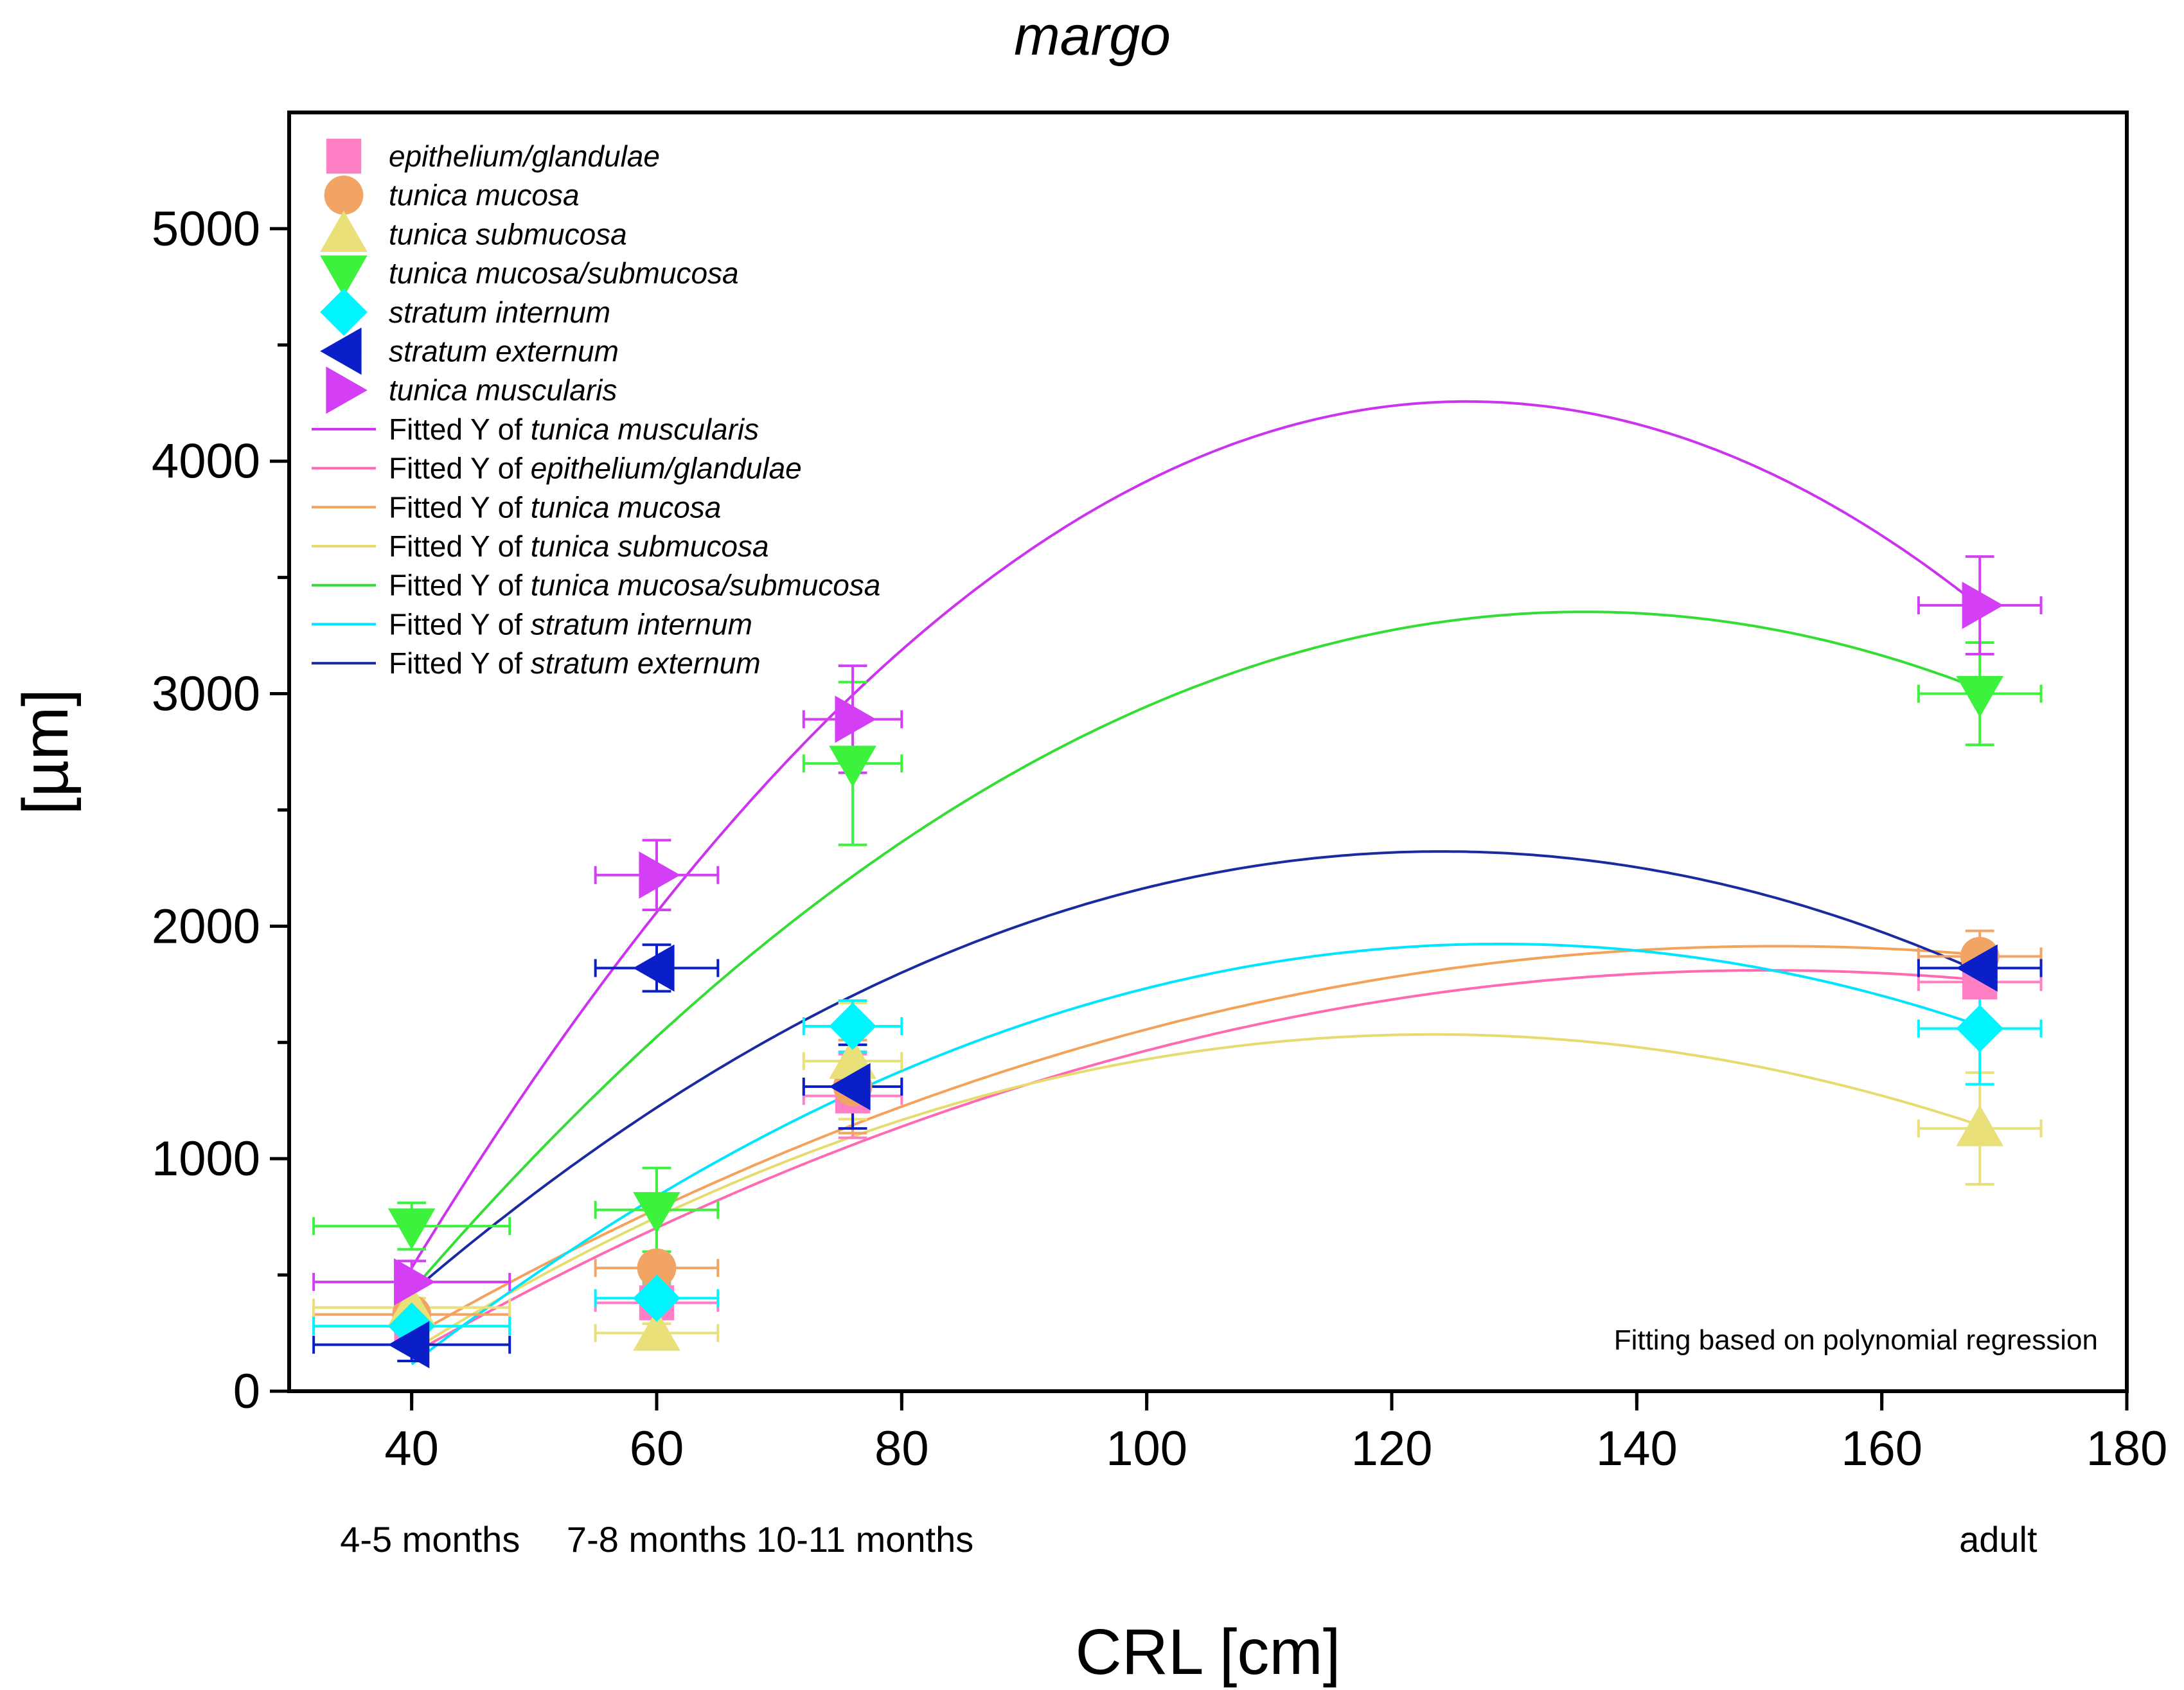  I want to click on legend-fit-label-stratum-externum: Fitted Y of stratum externum, so click(575, 663).